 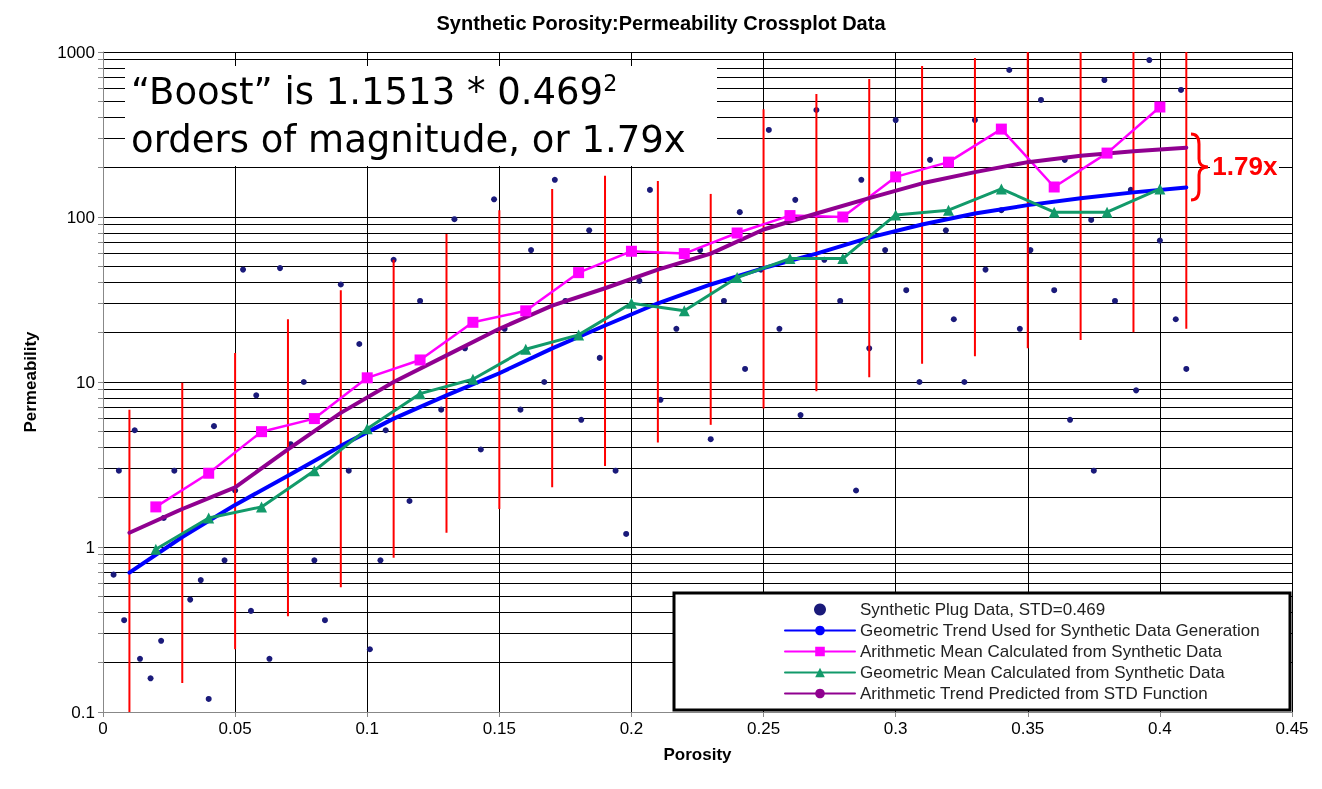 I want to click on x-tick-label: 0.35, so click(x=1028, y=728).